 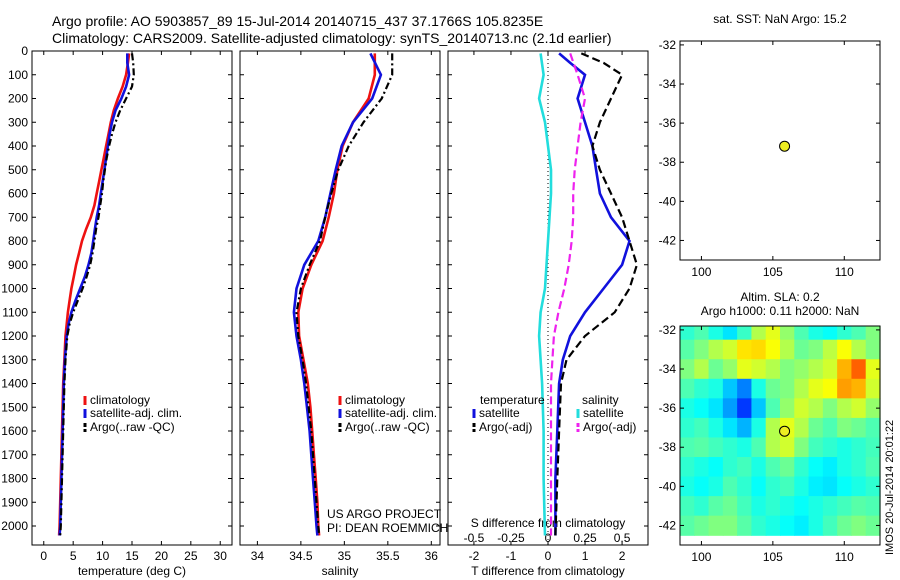 What do you see at coordinates (668, 84) in the screenshot?
I see `y-tick-label: -34` at bounding box center [668, 84].